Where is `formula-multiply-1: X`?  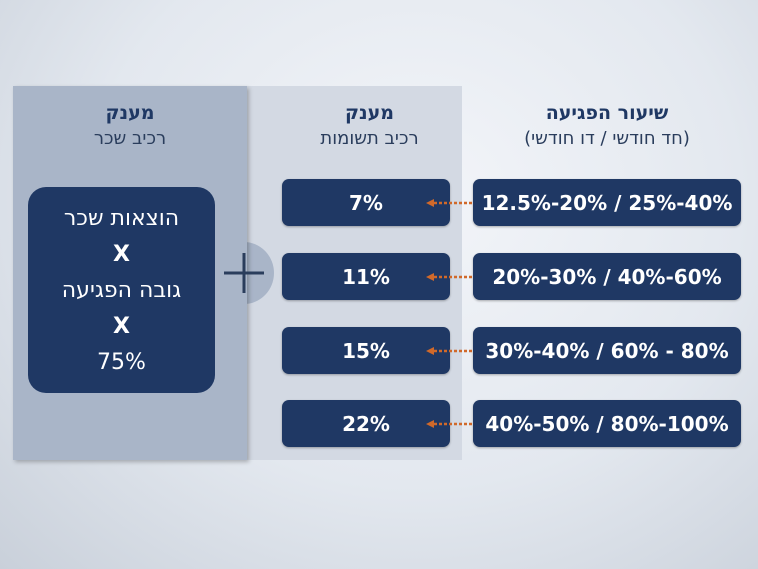
formula-multiply-1: X is located at coordinates (121, 254).